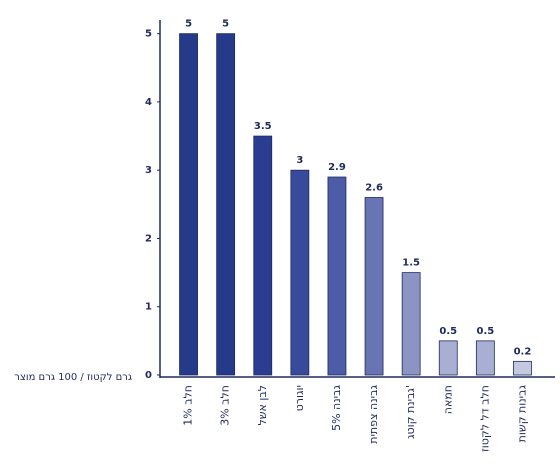 Image resolution: width=560 pixels, height=472 pixels. I want to click on x-tick-label: חלב דל לקטוז, so click(484, 418).